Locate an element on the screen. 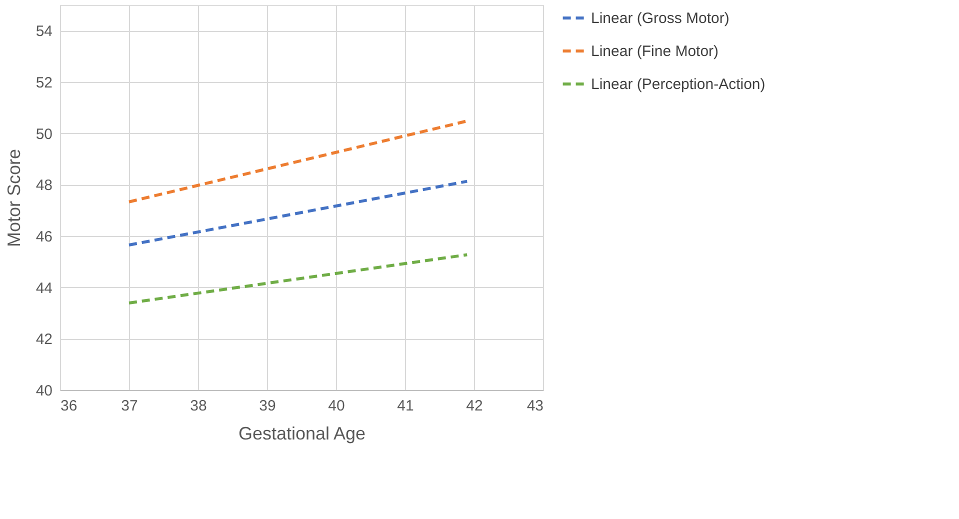  x-tick-label: 38 is located at coordinates (198, 406).